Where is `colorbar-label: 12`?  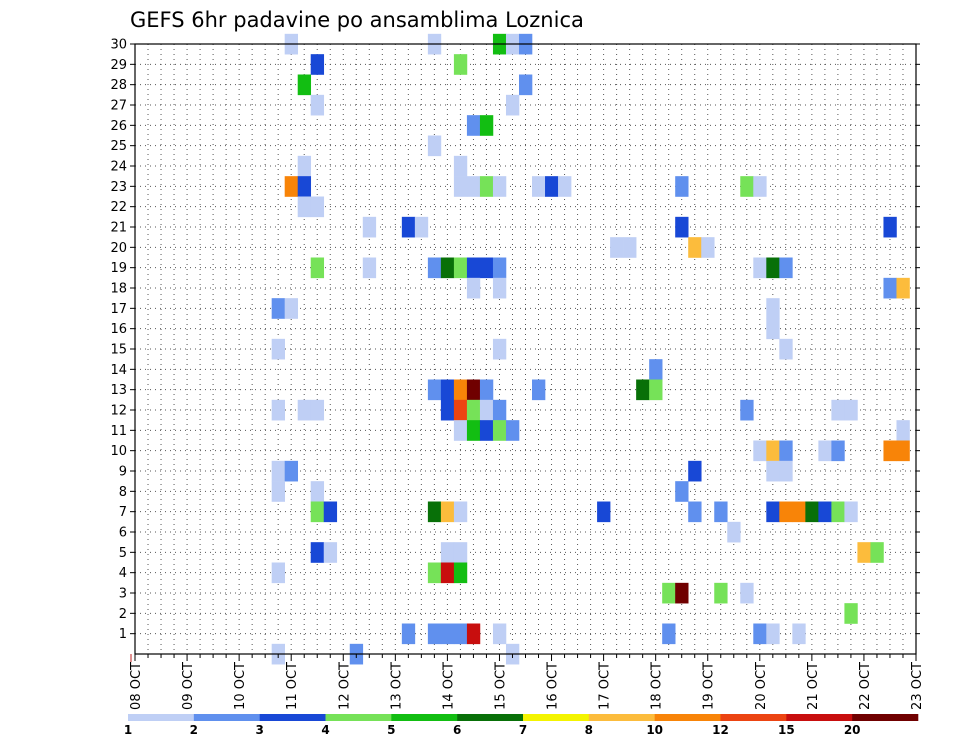 colorbar-label: 12 is located at coordinates (720, 730).